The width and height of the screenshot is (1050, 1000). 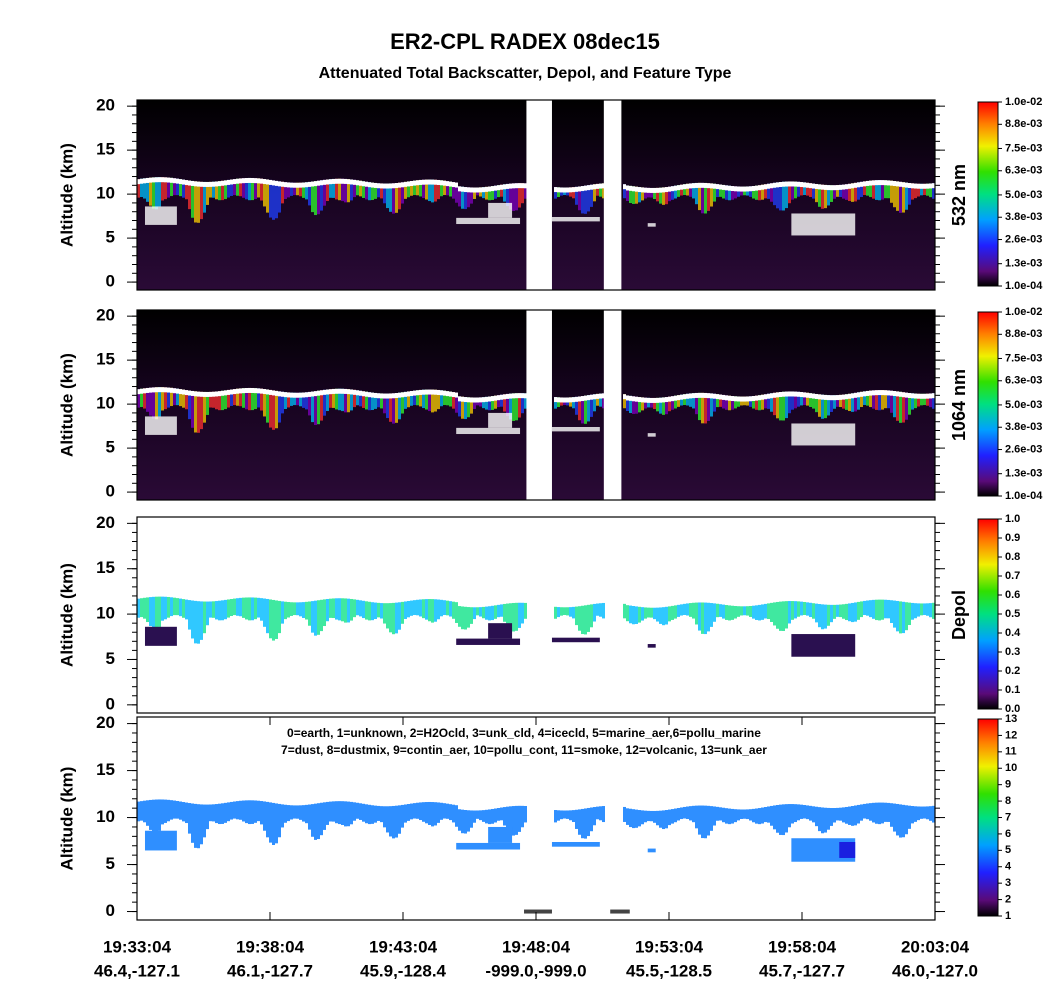 I want to click on x-tick-label: 19:58:04, so click(x=802, y=946).